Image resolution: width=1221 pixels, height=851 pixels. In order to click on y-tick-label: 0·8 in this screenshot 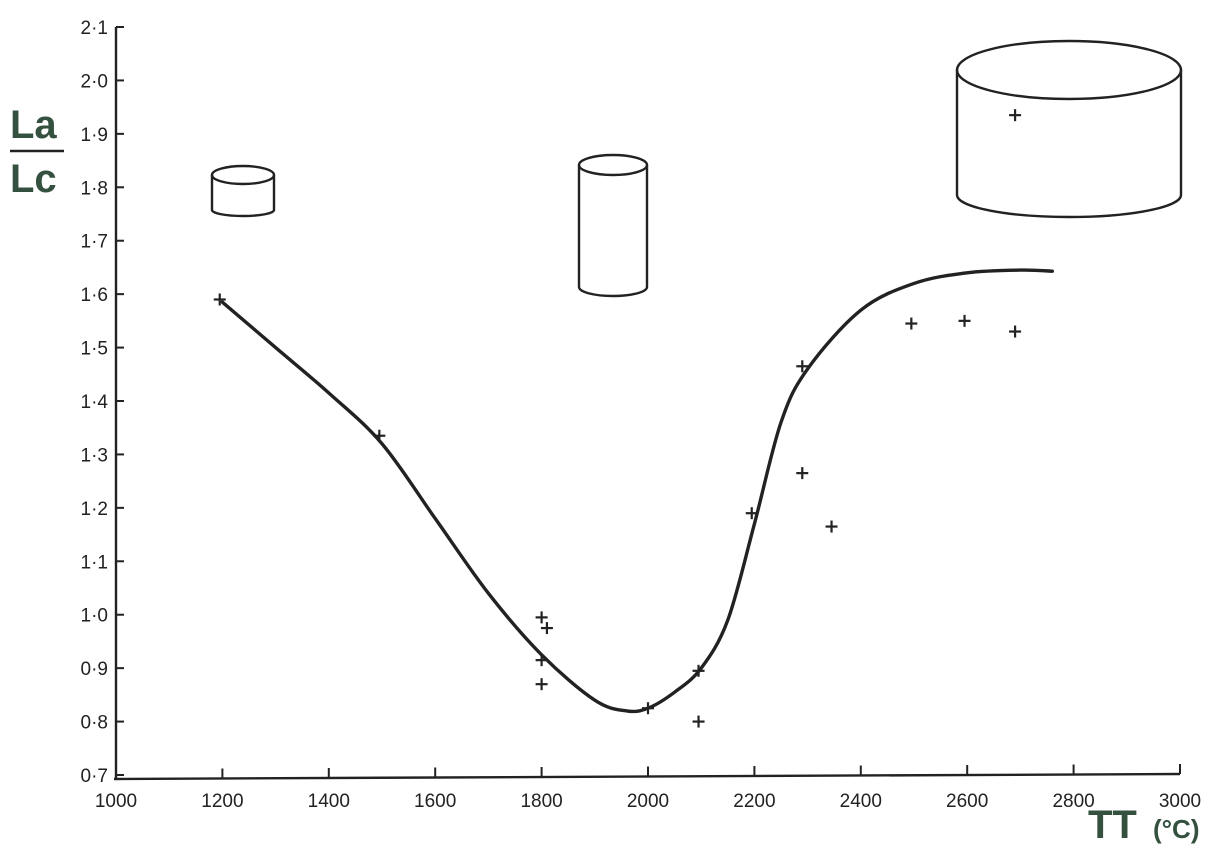, I will do `click(94, 723)`.